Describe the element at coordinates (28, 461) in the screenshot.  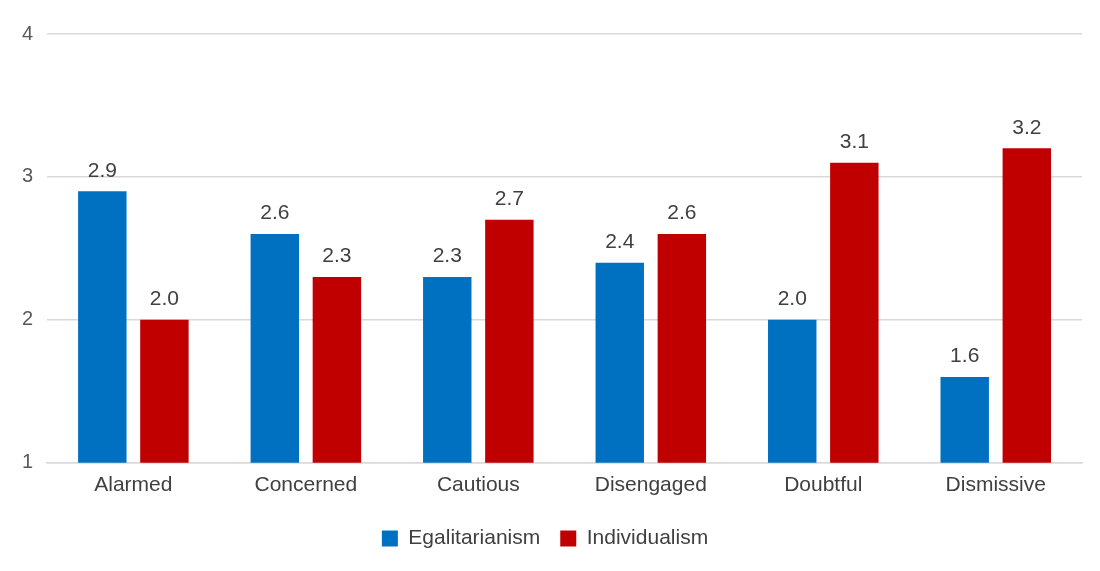
I see `y-tick-label: 1` at that location.